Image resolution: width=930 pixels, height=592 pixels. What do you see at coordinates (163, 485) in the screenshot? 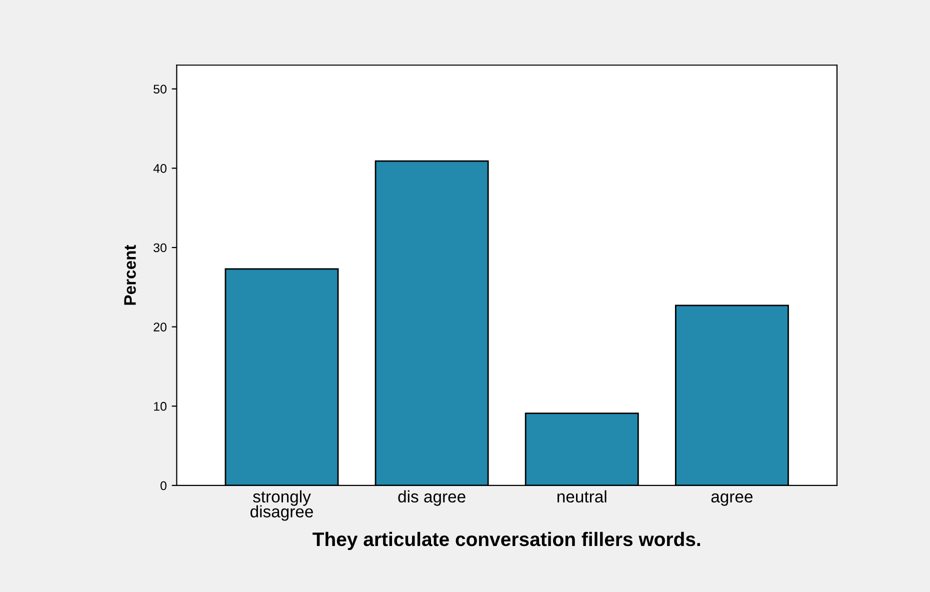
I see `y-tick-label: 0` at bounding box center [163, 485].